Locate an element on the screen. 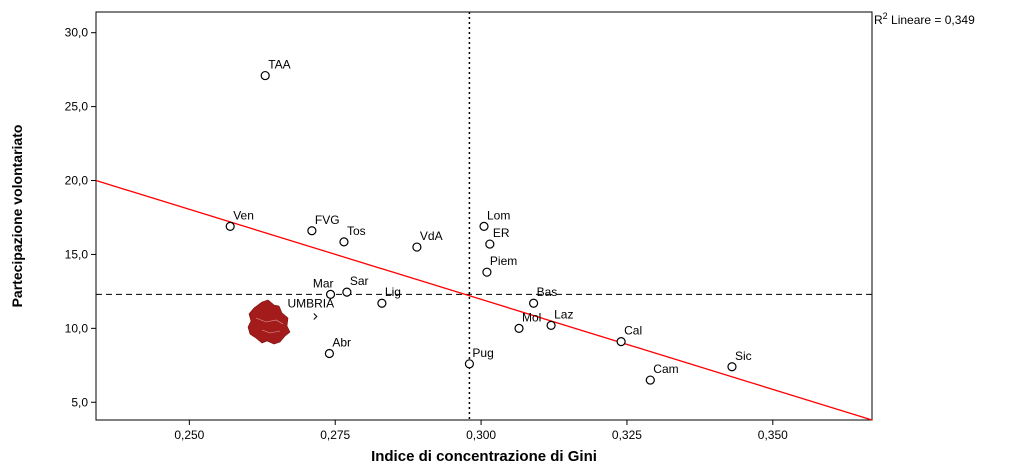  point-label-lig: Lig is located at coordinates (393, 292).